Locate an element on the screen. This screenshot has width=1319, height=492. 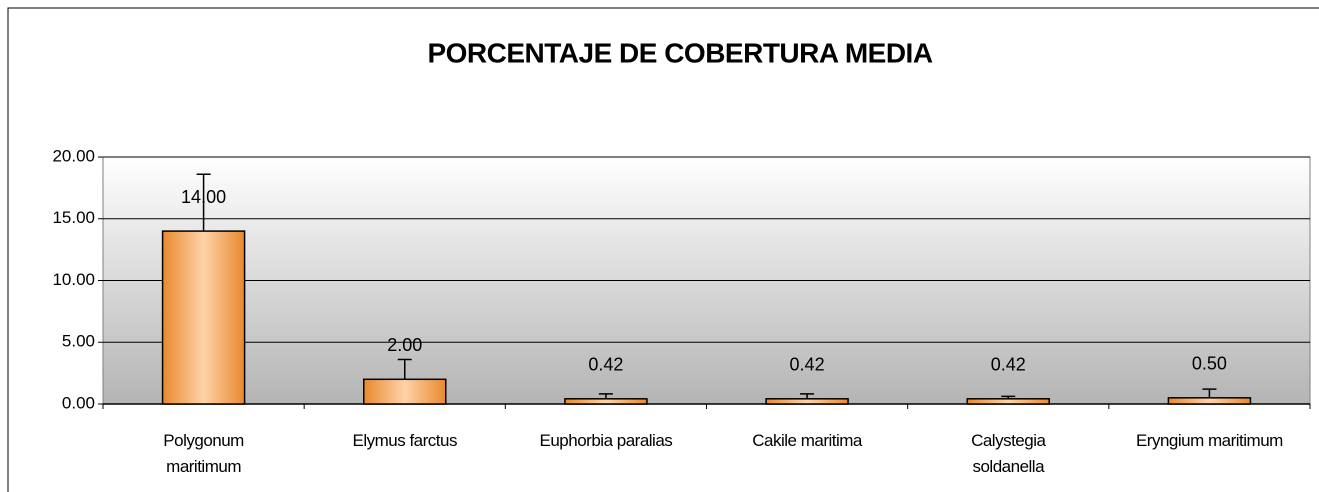
x-tick-label: Polygonum maritimum is located at coordinates (203, 453).